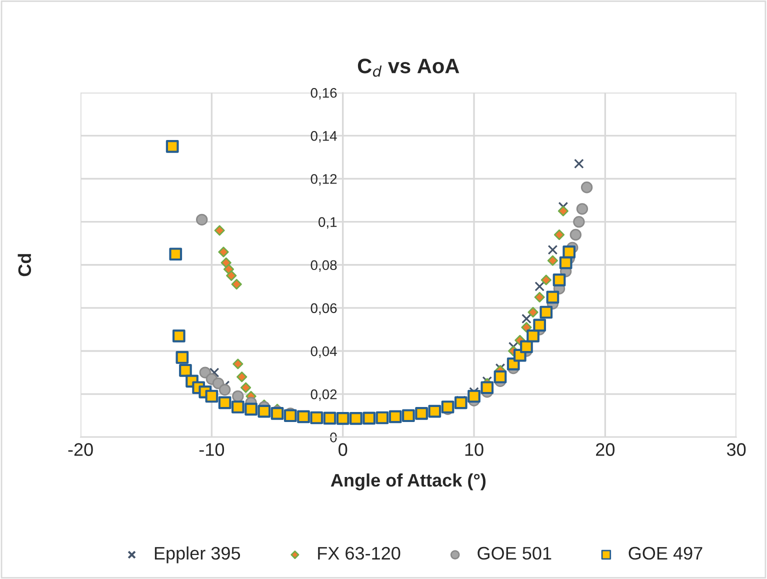 This screenshot has width=767, height=579. Describe the element at coordinates (80, 449) in the screenshot. I see `x-tick-label: -20` at that location.